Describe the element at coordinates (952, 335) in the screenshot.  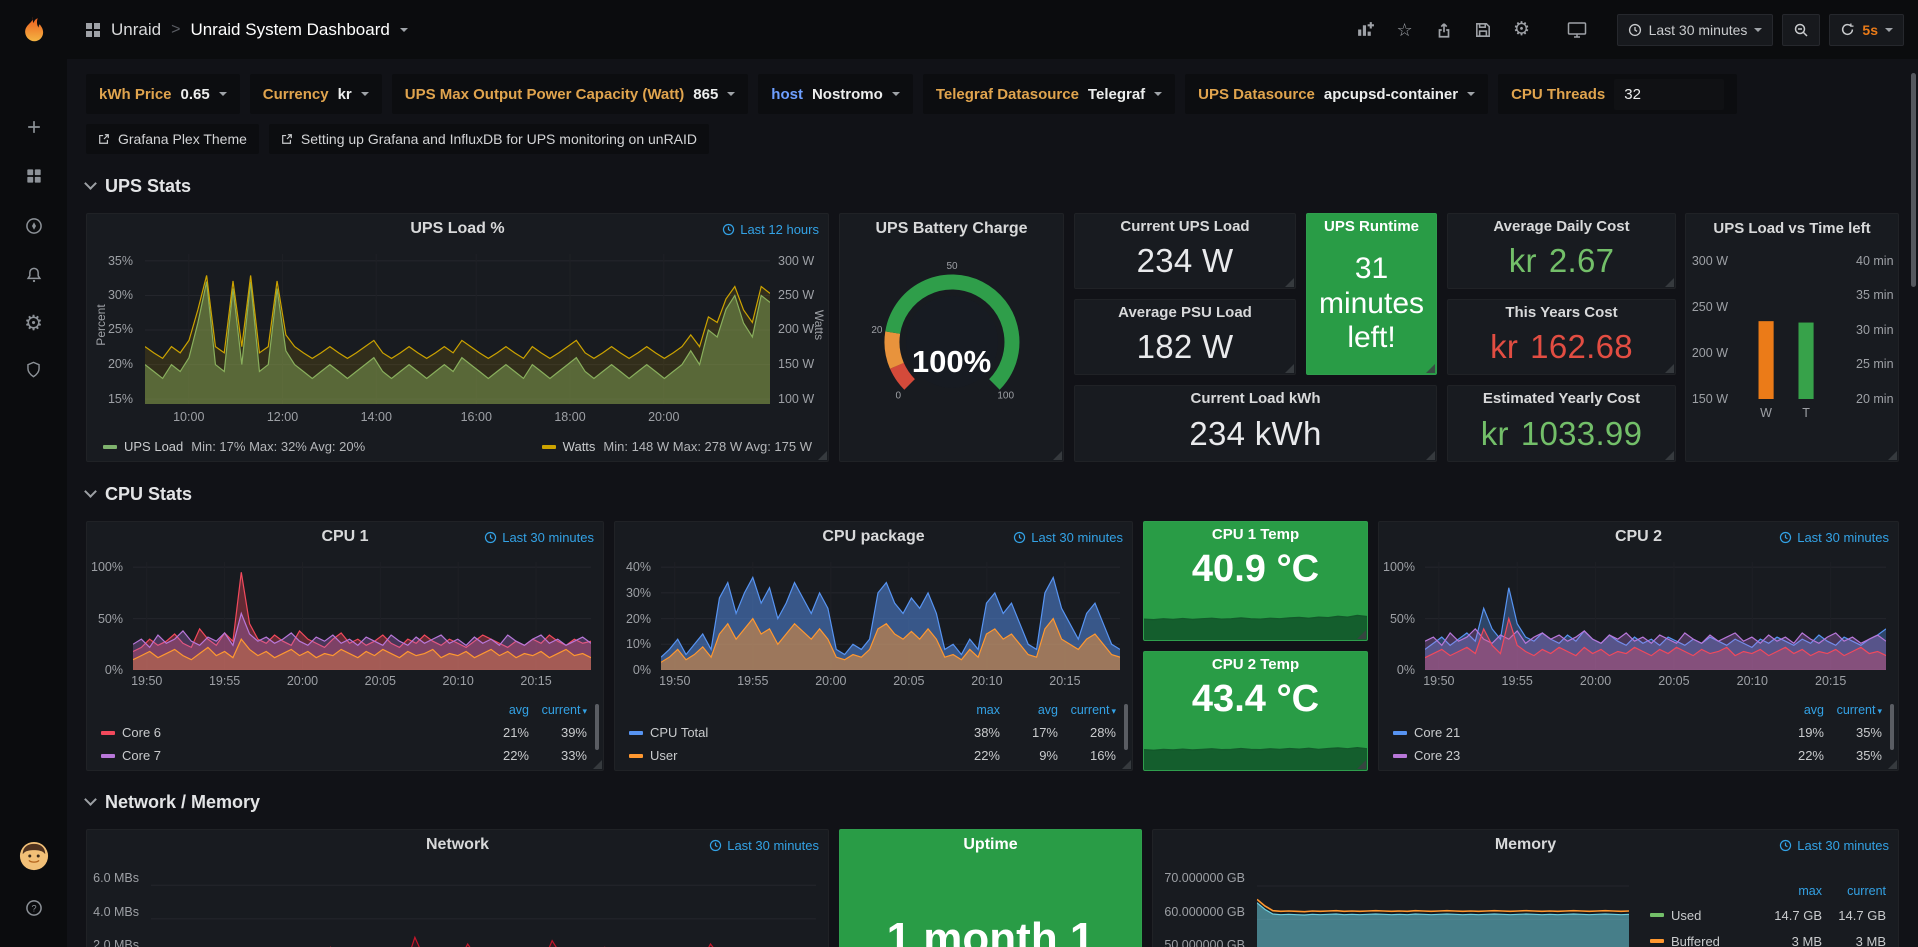
I see `battery-gauge: 0 20 50 100` at that location.